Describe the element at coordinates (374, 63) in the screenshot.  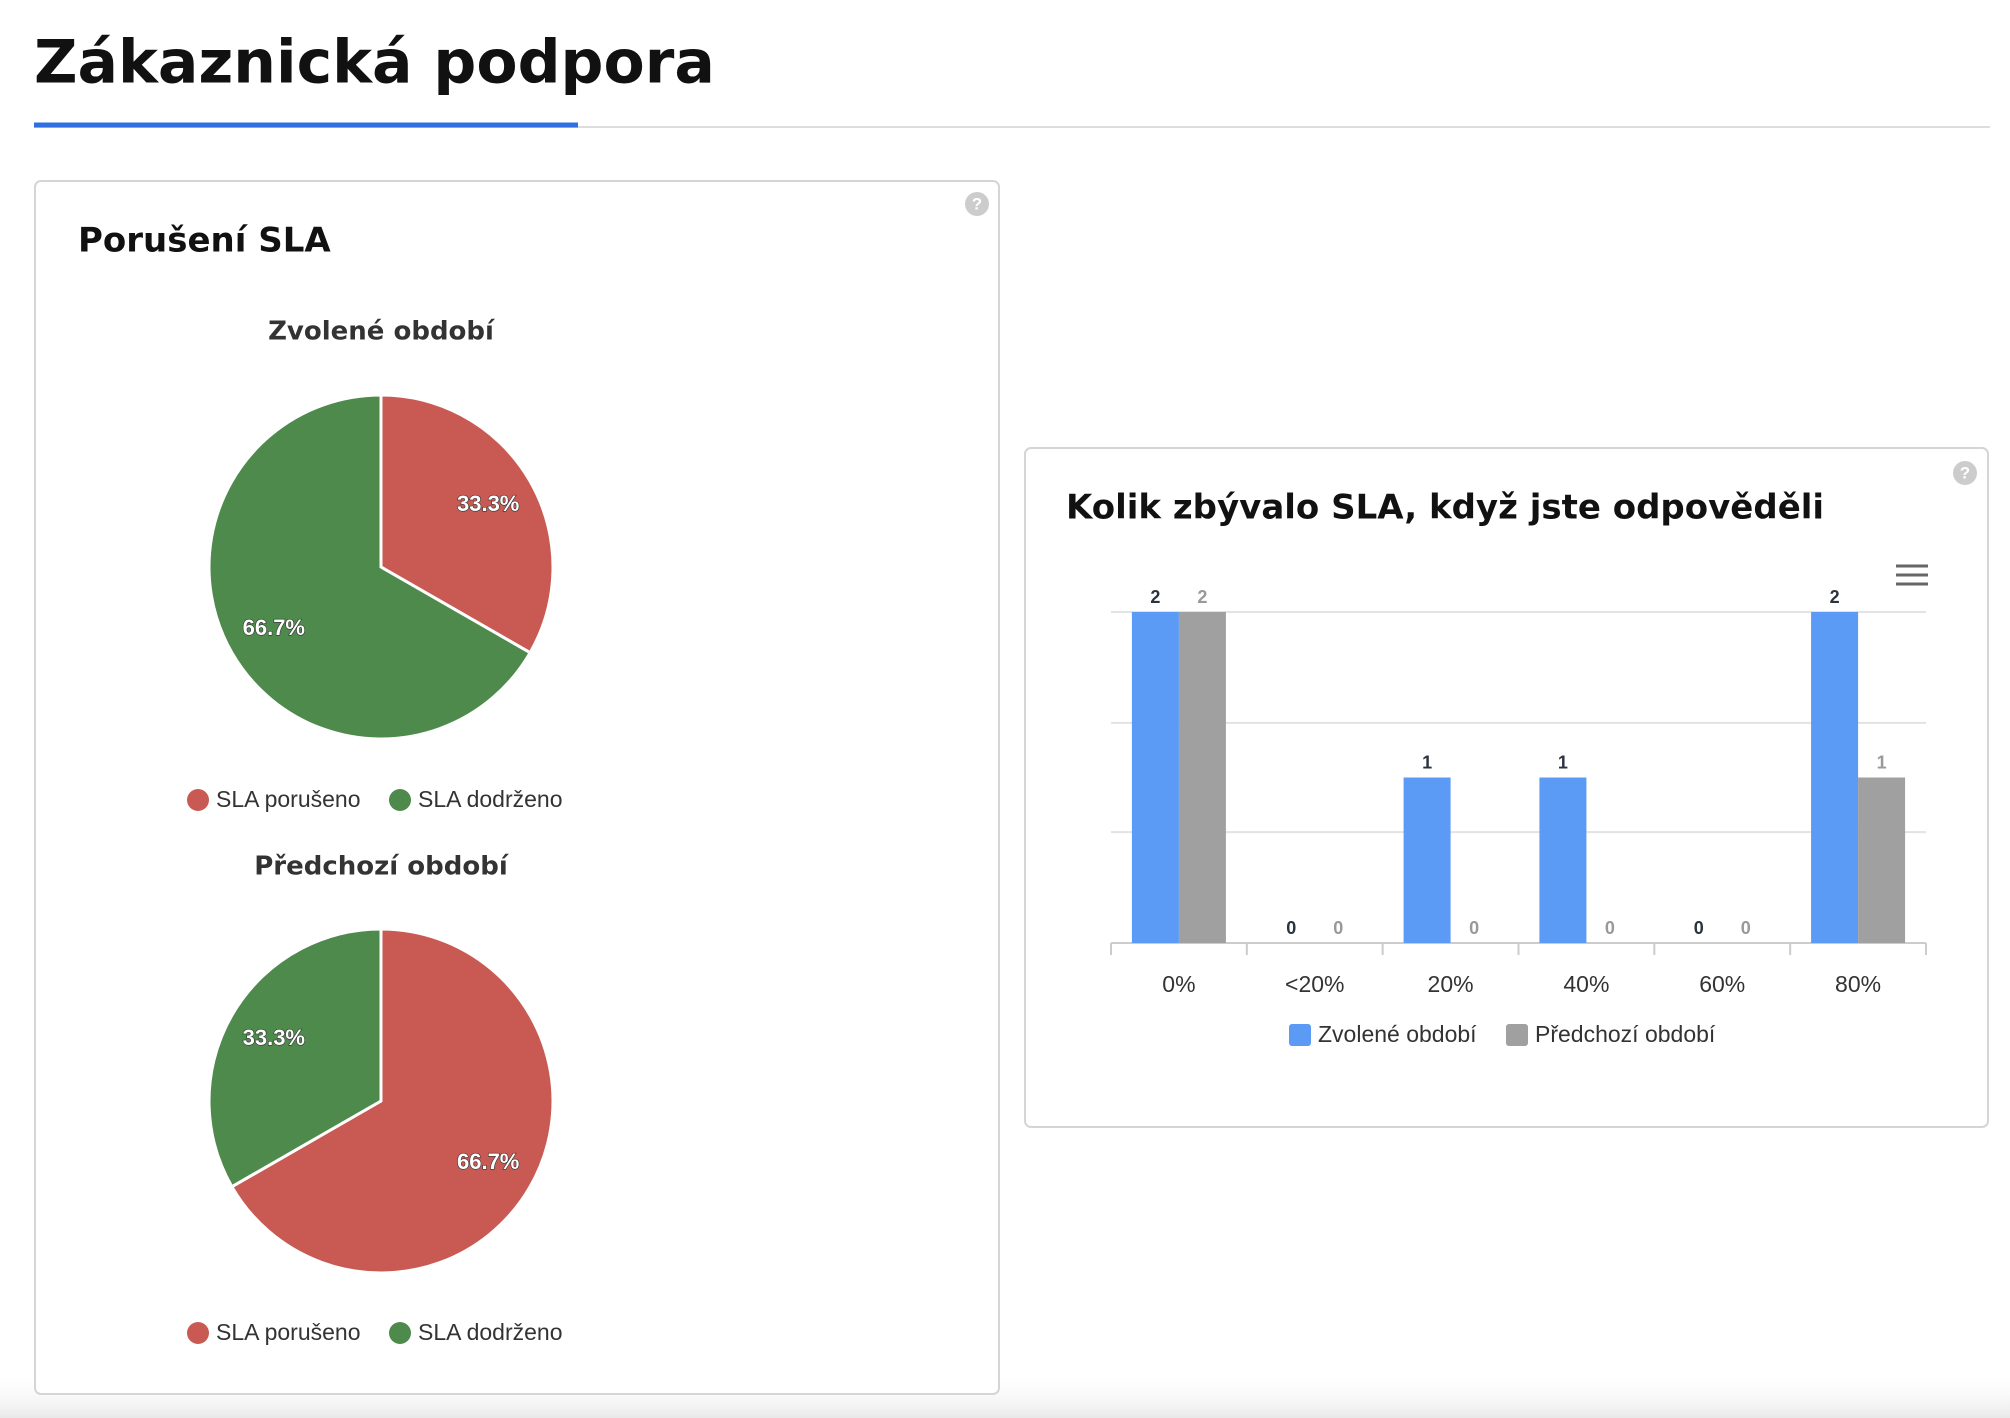
I see `page-title: Zákaznická podpora` at that location.